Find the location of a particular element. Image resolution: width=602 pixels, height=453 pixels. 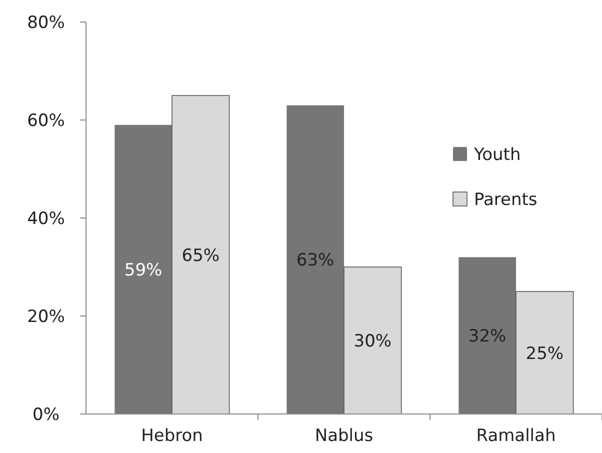

y-tick-label: 60% is located at coordinates (46, 121).